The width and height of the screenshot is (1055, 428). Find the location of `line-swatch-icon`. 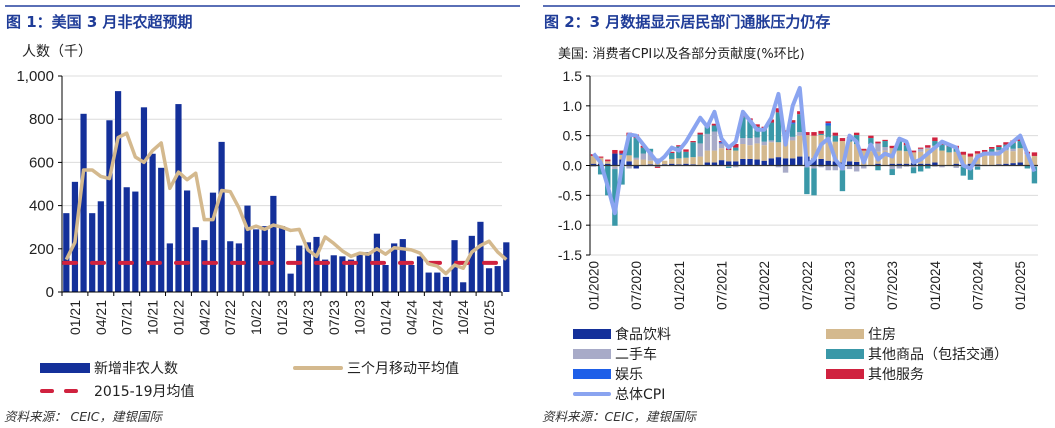

line-swatch-icon is located at coordinates (318, 368).